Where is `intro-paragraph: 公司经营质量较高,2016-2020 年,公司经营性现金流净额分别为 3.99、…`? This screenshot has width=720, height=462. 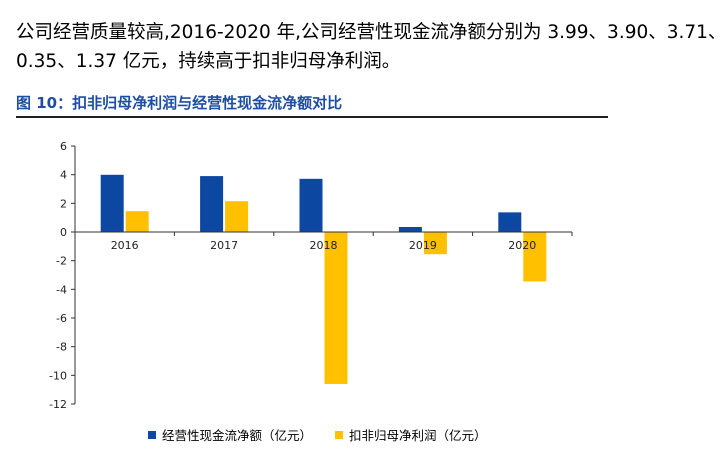
intro-paragraph: 公司经营质量较高,2016-2020 年,公司经营性现金流净额分别为 3.99、… is located at coordinates (368, 47).